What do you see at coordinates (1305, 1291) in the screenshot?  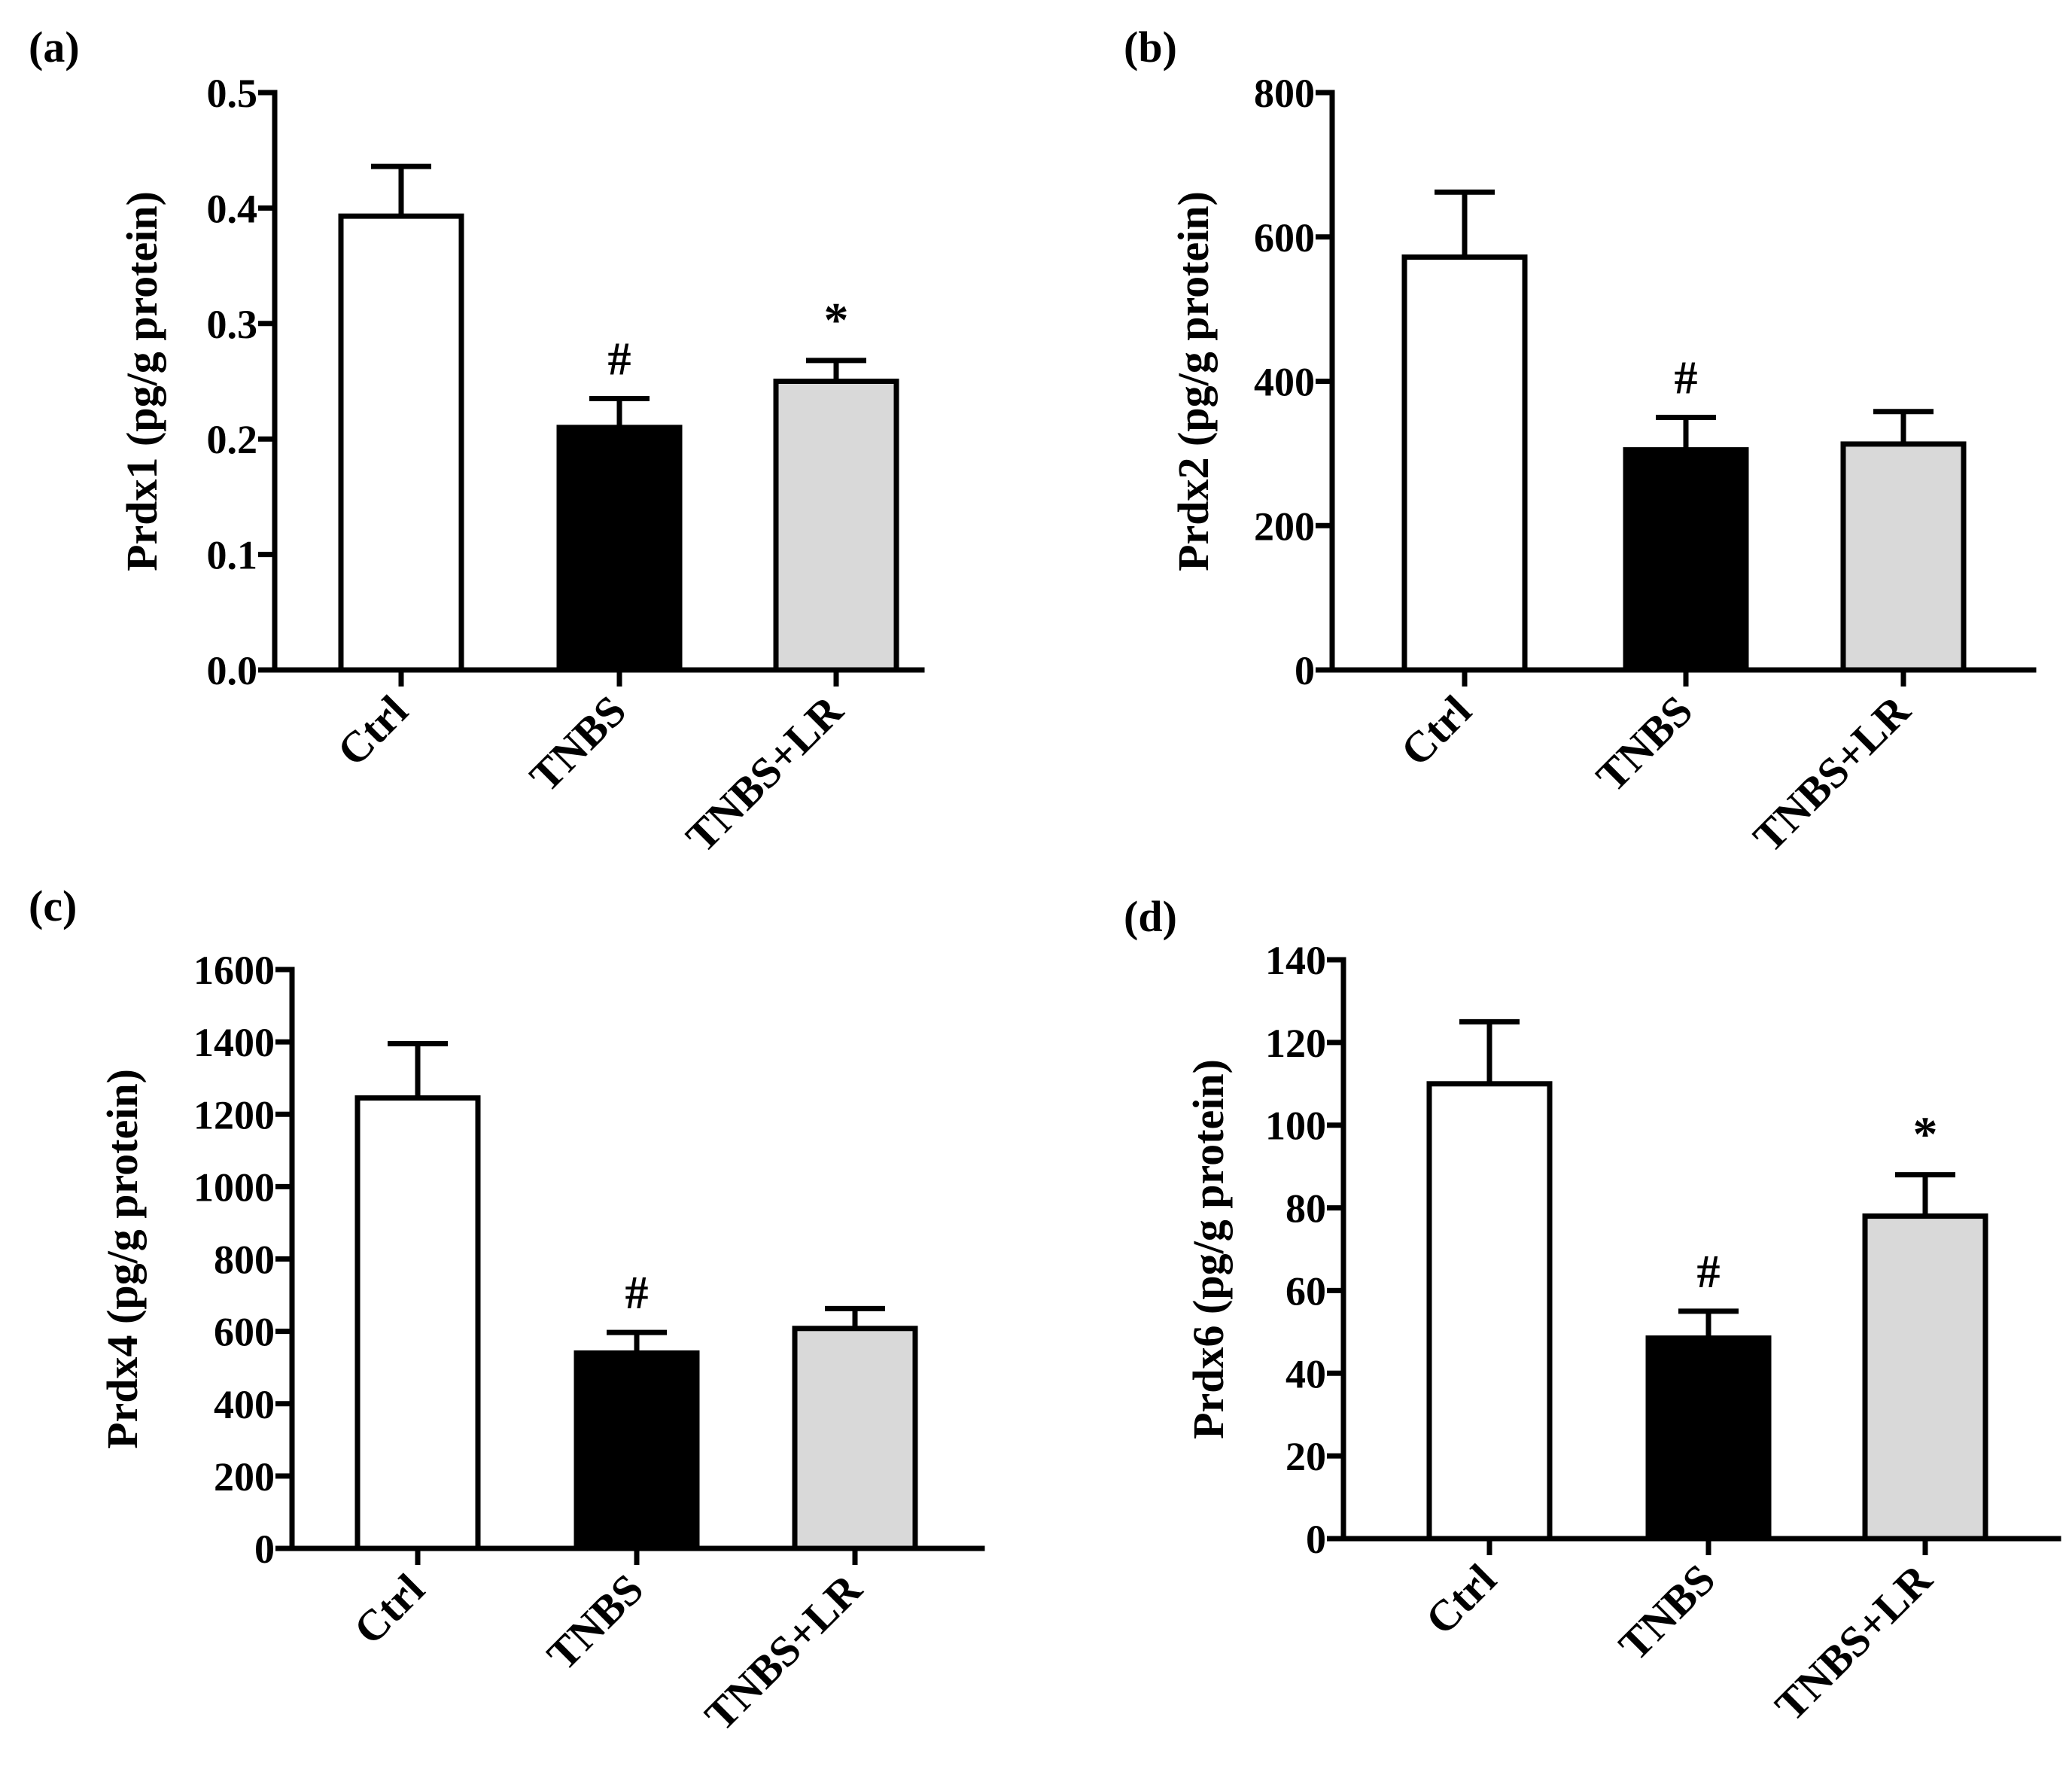 I see `y-tick-label: 60` at bounding box center [1305, 1291].